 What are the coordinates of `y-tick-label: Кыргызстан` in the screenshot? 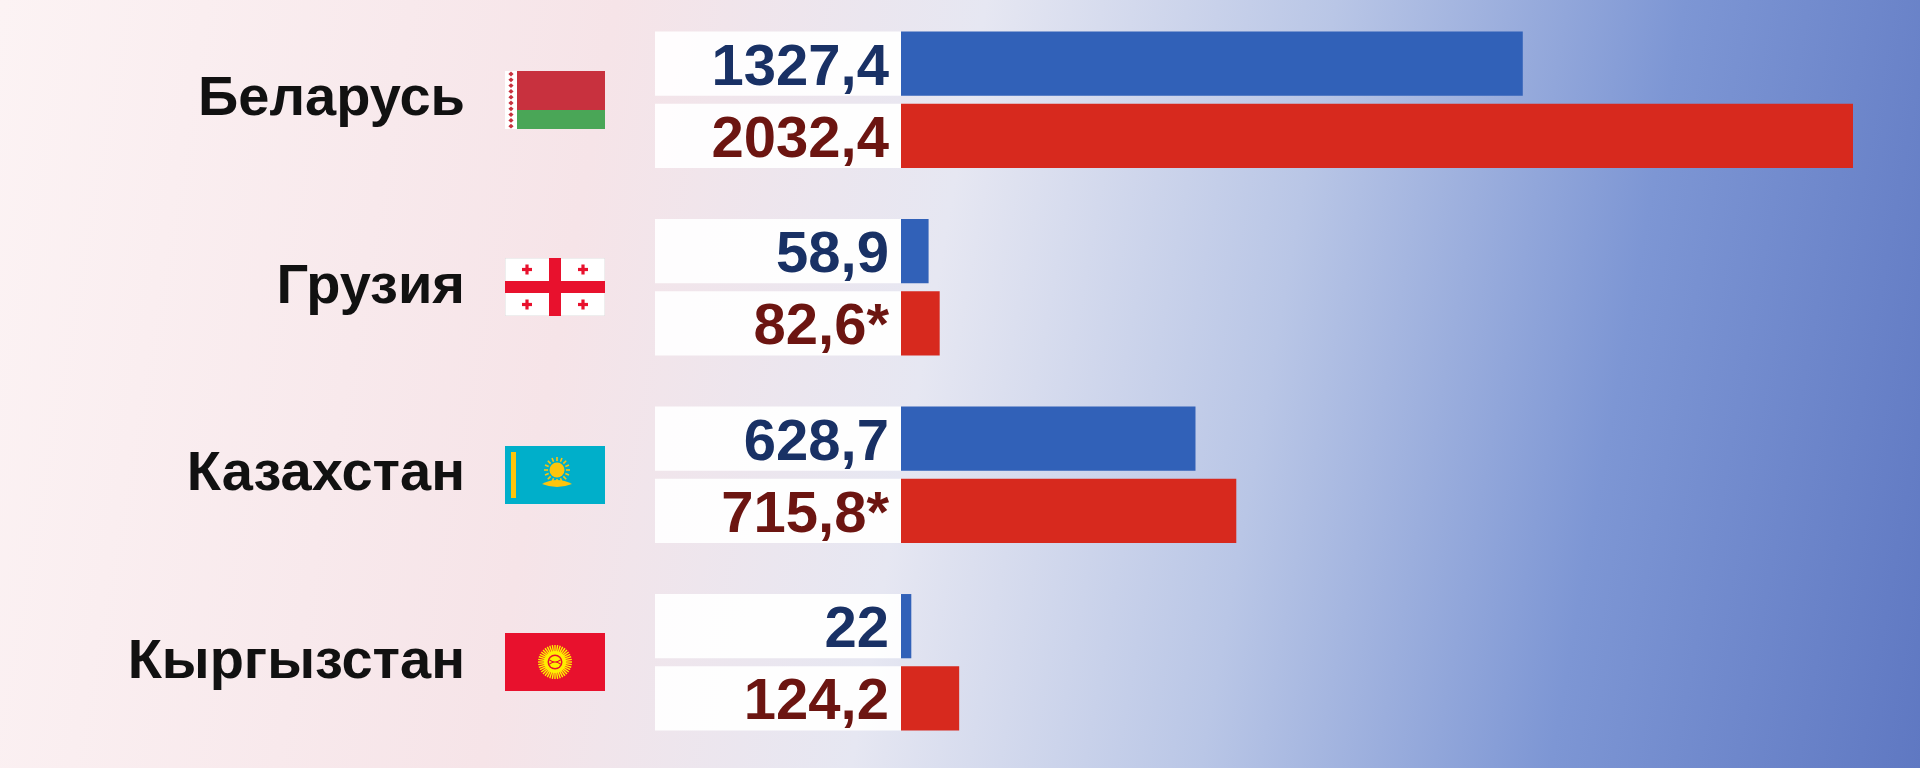 It's located at (296, 658).